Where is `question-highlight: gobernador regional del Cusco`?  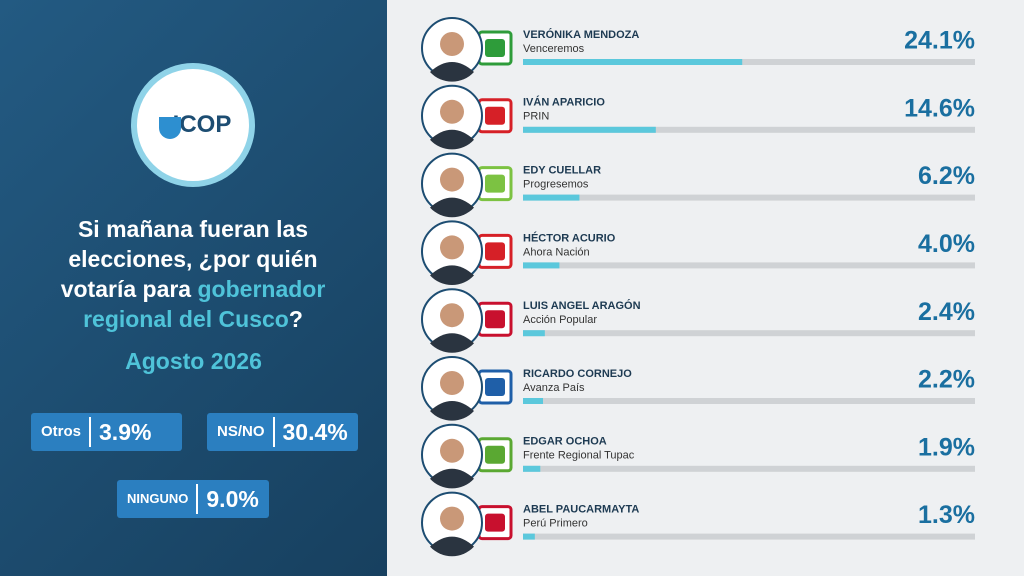
question-highlight: gobernador regional del Cusco is located at coordinates (204, 304).